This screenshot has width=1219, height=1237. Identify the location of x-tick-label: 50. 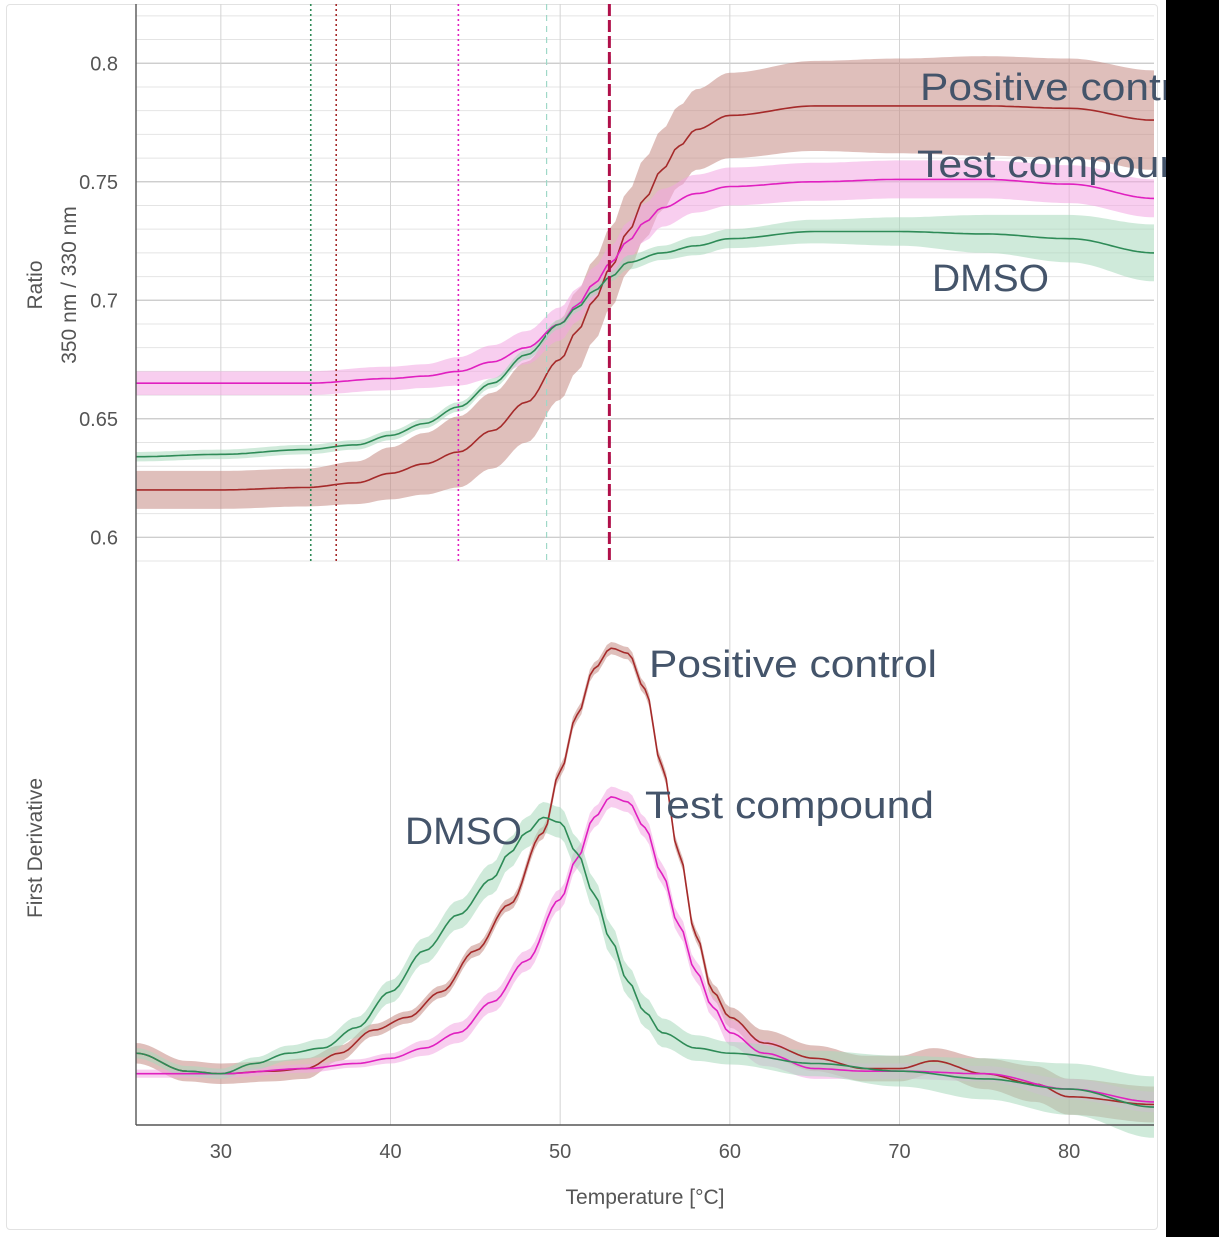
(560, 1152).